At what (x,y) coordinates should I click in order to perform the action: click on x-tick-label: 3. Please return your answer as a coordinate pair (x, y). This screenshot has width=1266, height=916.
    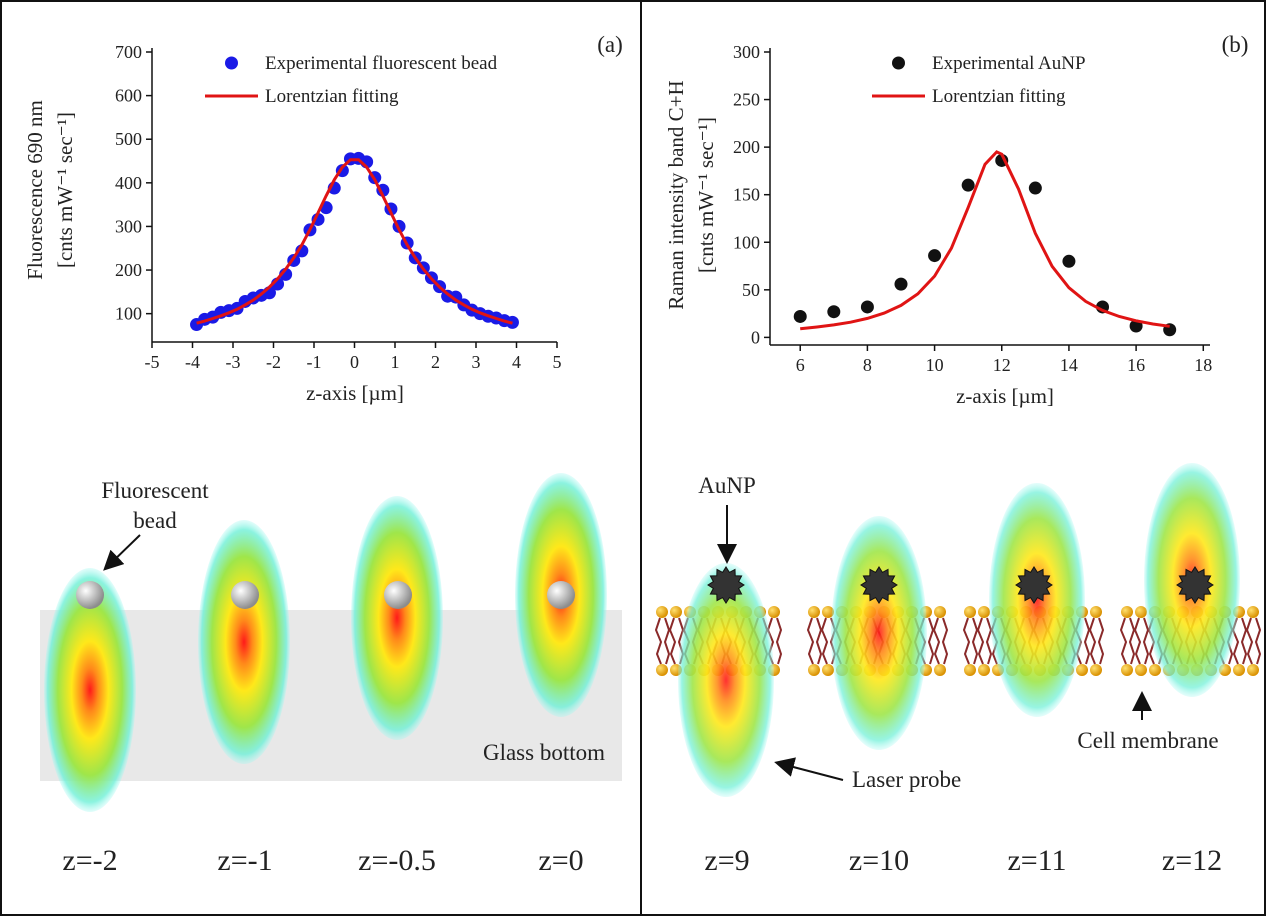
    Looking at the image, I should click on (476, 362).